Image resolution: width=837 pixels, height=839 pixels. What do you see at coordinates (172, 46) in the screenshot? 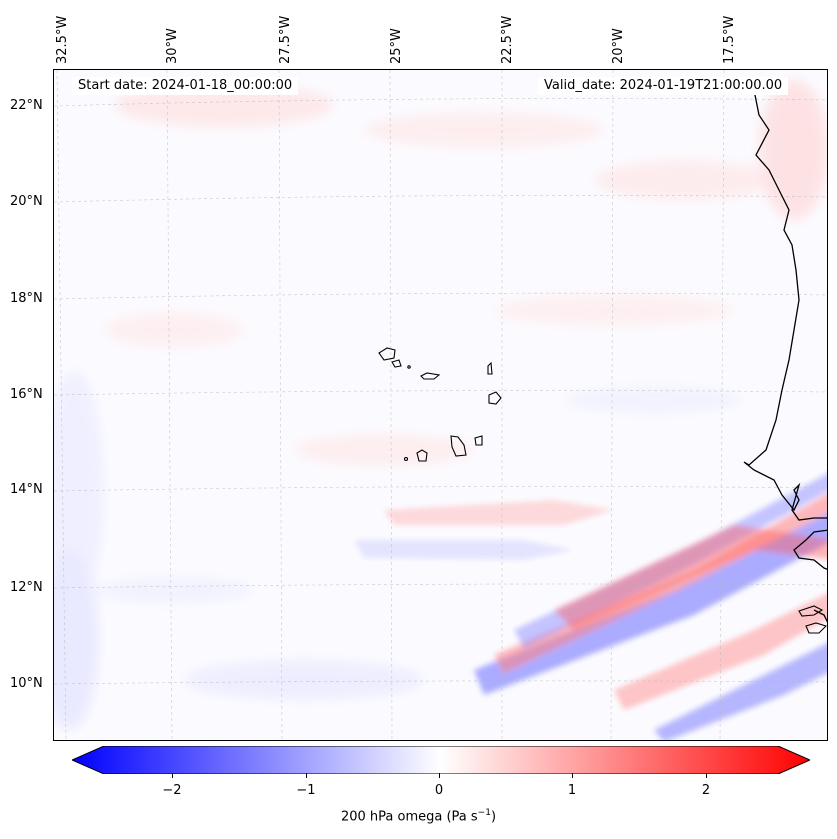
I see `lon-label-30w: 30°W` at bounding box center [172, 46].